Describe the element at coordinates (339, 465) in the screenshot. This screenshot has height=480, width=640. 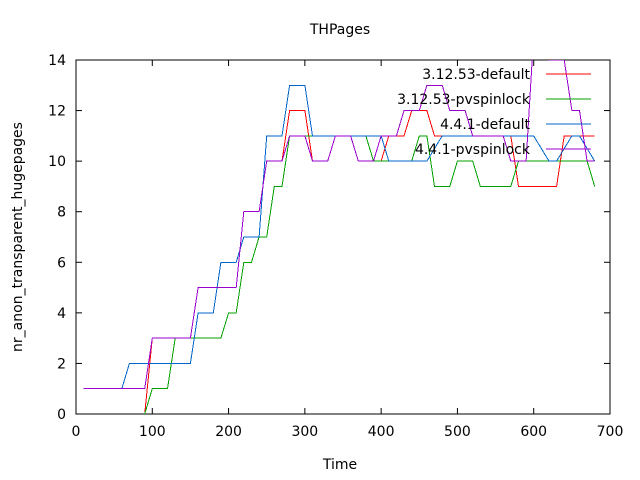
I see `x-axis-label: Time` at that location.